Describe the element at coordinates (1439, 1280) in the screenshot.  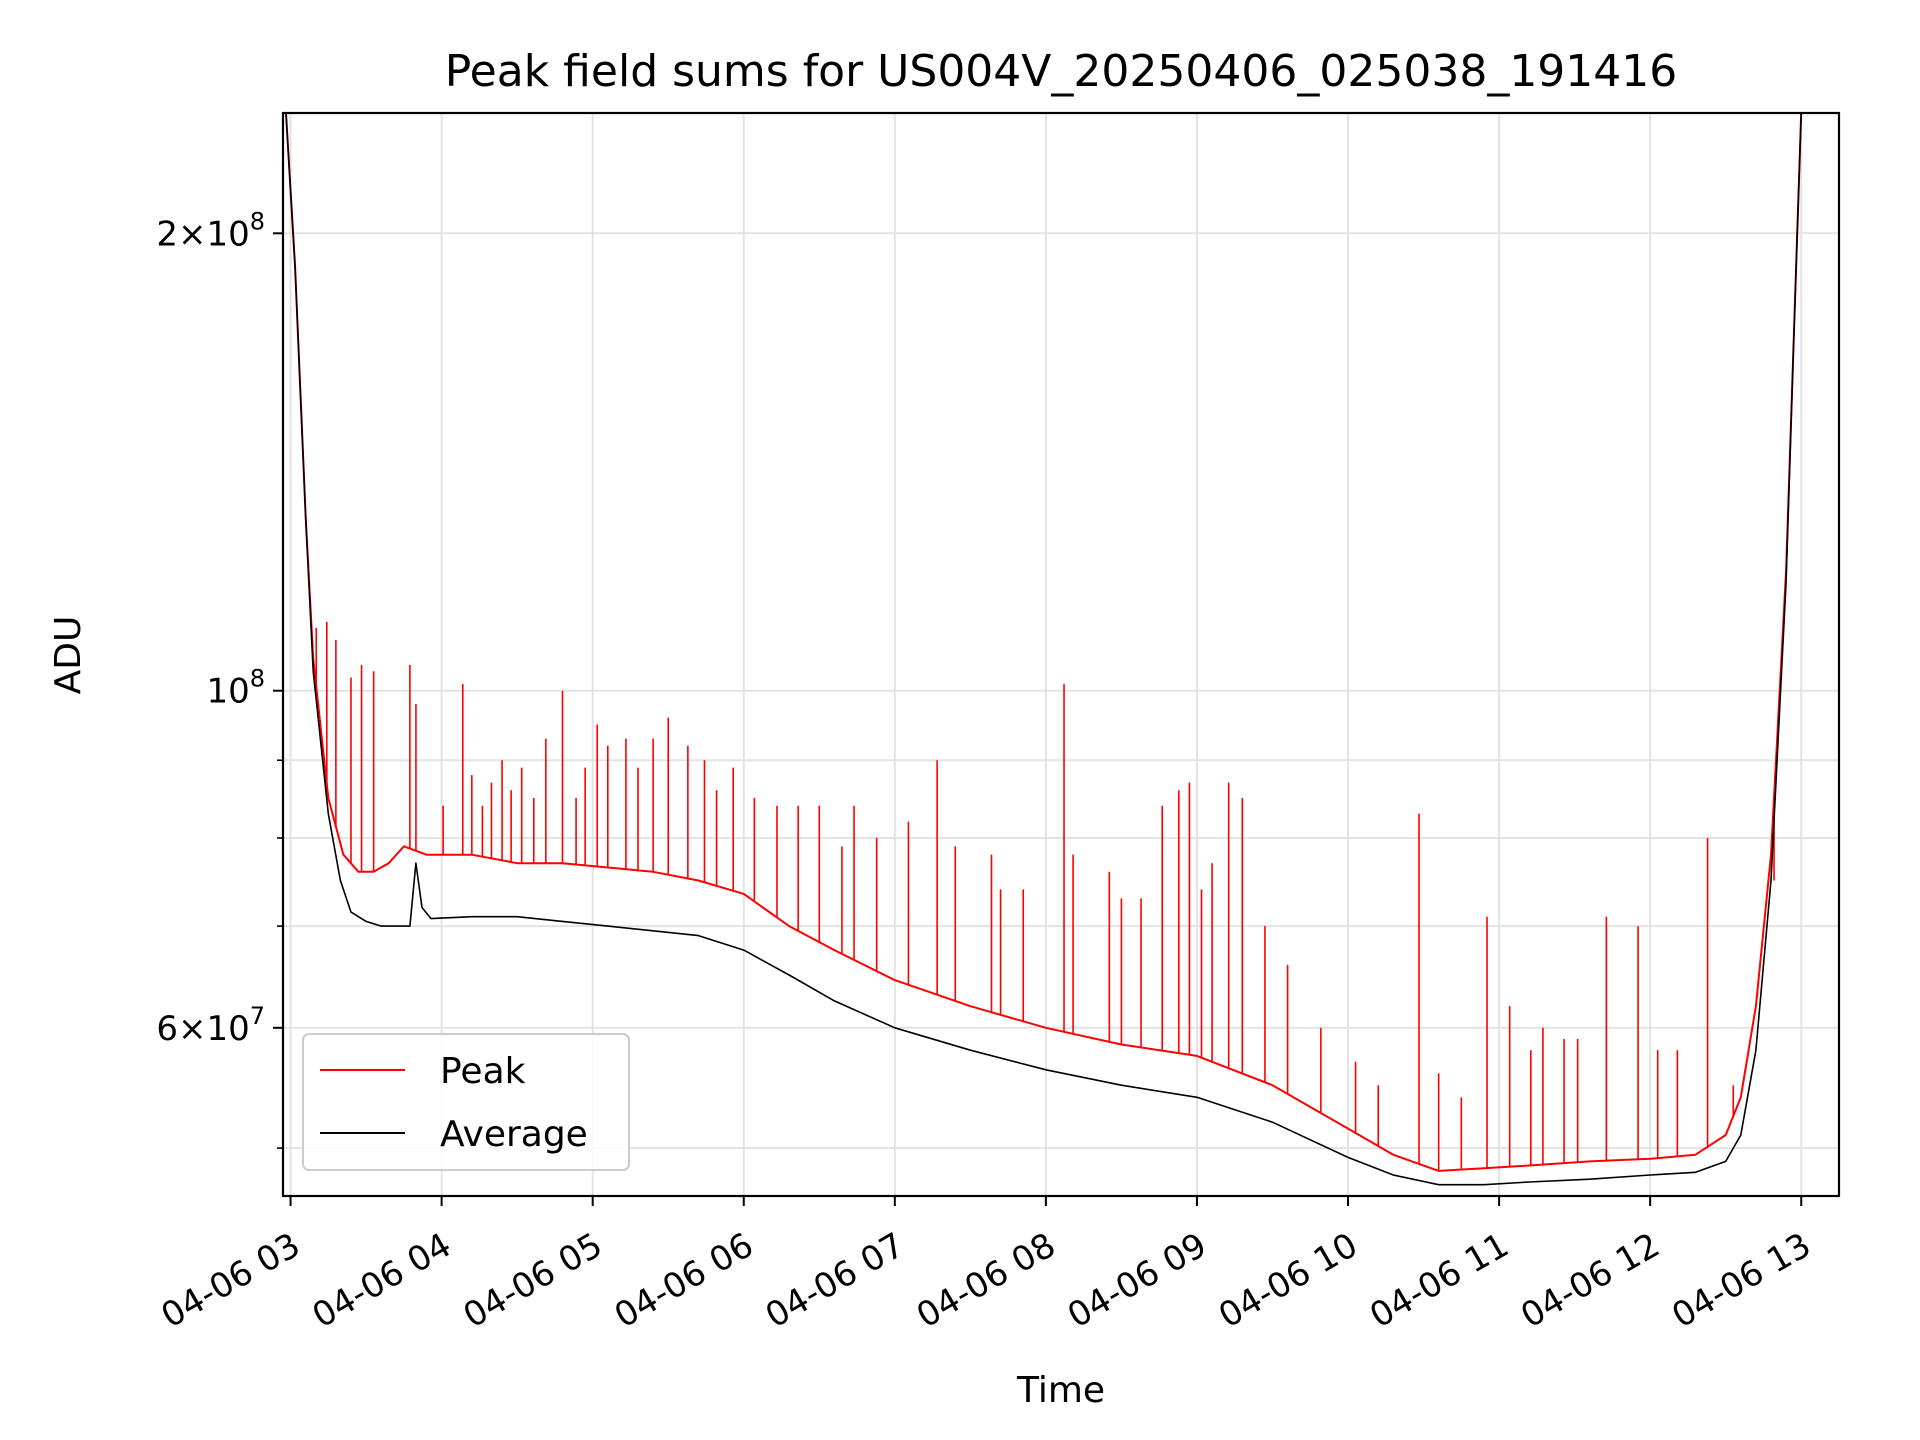
I see `x-tick-label: 04-06 11` at that location.